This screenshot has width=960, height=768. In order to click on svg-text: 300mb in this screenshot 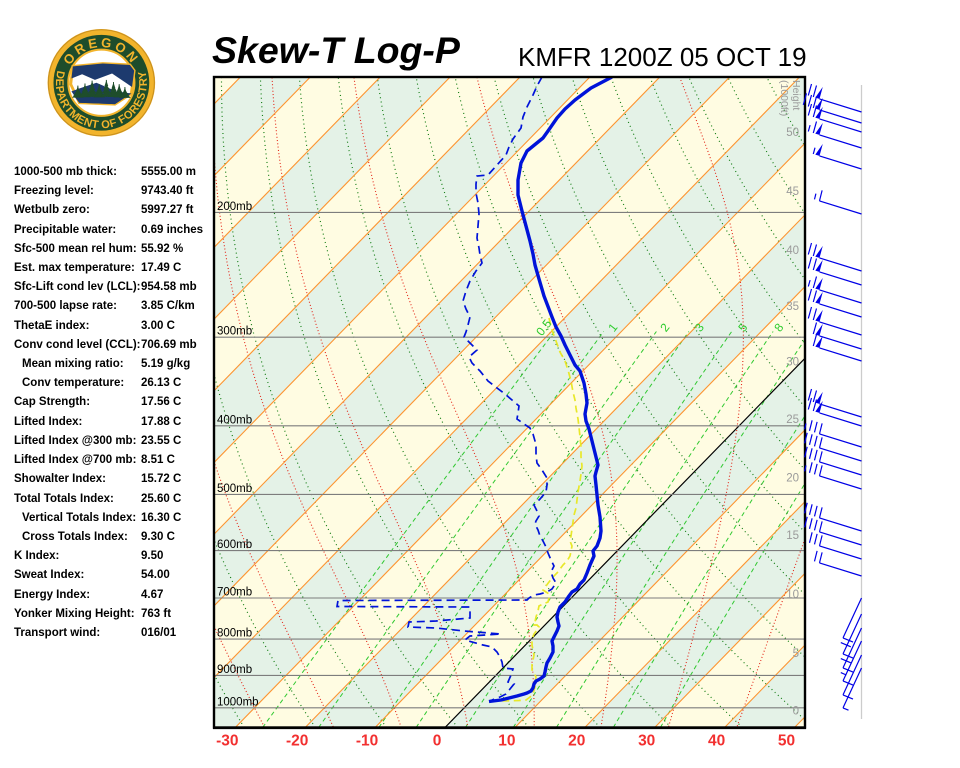, I will do `click(234, 332)`.